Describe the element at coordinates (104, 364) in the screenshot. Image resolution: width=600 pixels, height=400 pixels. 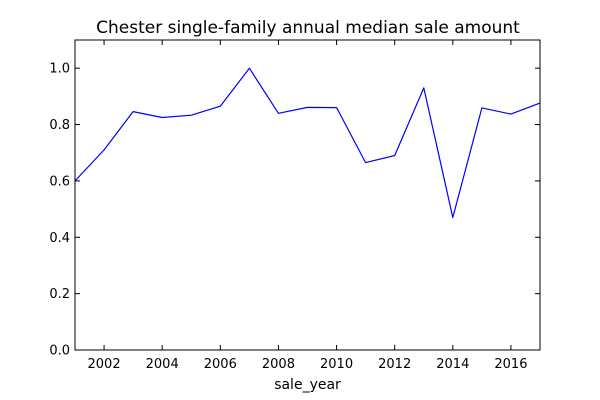
I see `x-tick-label: 2002` at that location.